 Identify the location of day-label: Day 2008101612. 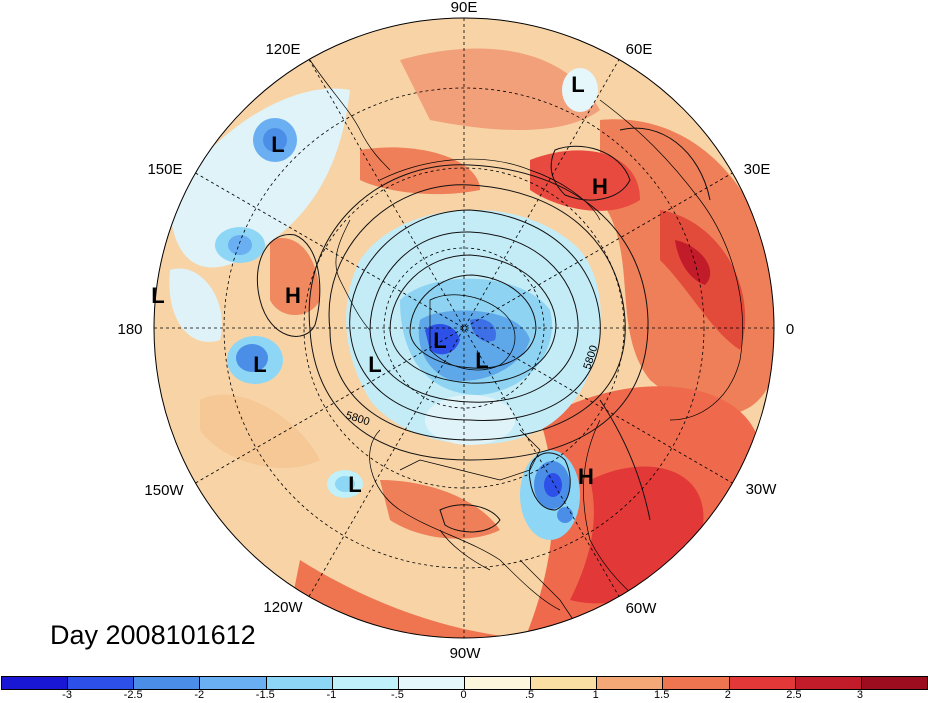
(153, 635).